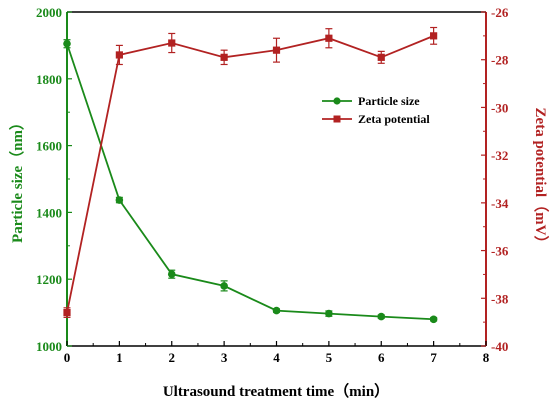 The height and width of the screenshot is (406, 550). What do you see at coordinates (49, 279) in the screenshot?
I see `y-left-tick-label: 1200` at bounding box center [49, 279].